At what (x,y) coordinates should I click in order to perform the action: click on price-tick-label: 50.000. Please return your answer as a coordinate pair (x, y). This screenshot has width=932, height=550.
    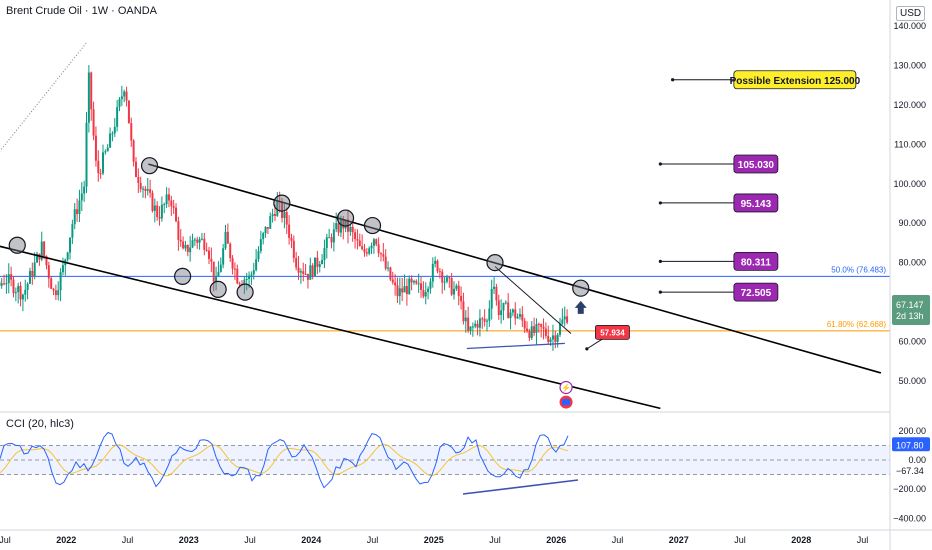
    Looking at the image, I should click on (912, 381).